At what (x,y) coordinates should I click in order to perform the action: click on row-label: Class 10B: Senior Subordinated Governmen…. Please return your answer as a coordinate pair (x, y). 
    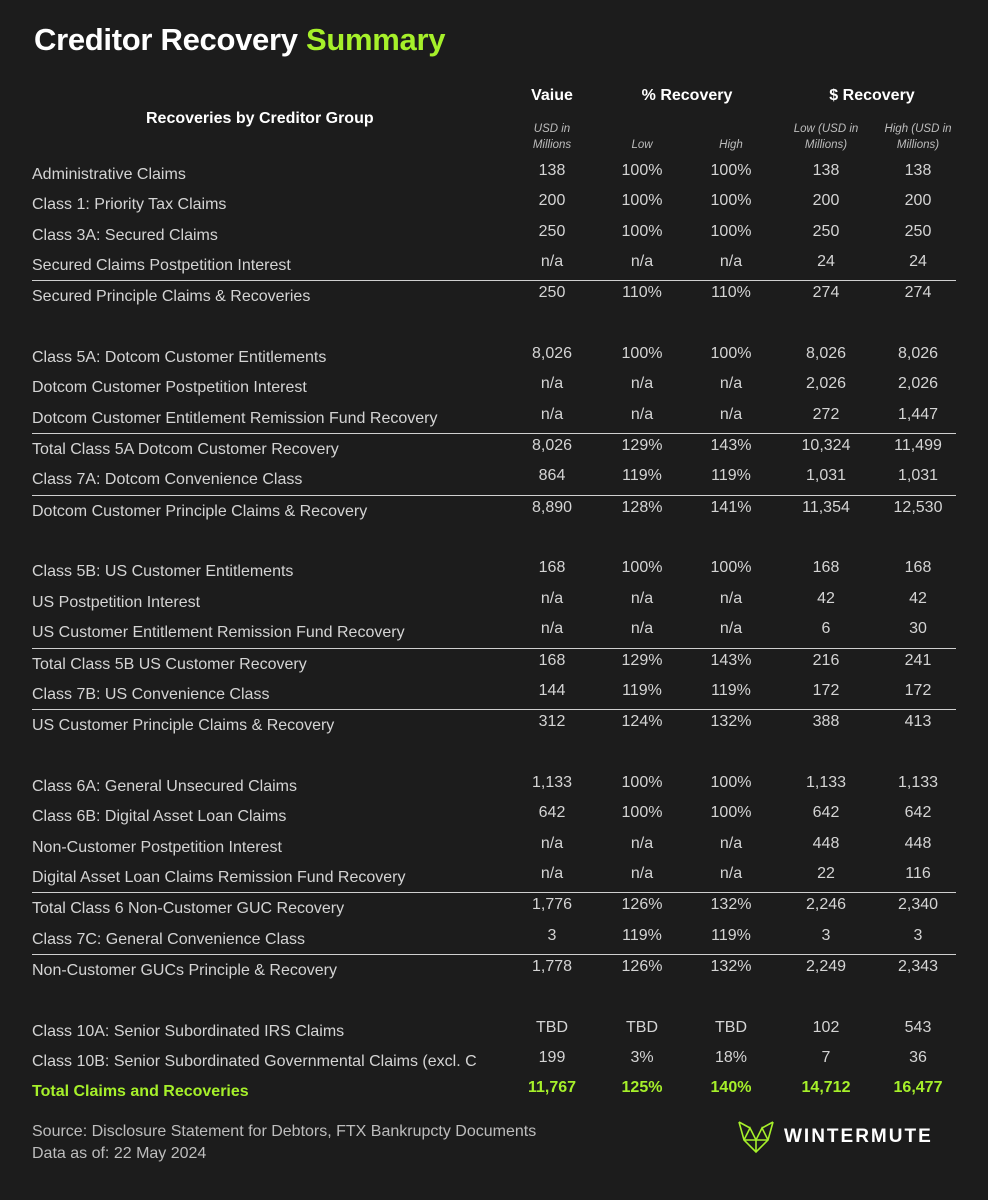
    Looking at the image, I should click on (254, 1061).